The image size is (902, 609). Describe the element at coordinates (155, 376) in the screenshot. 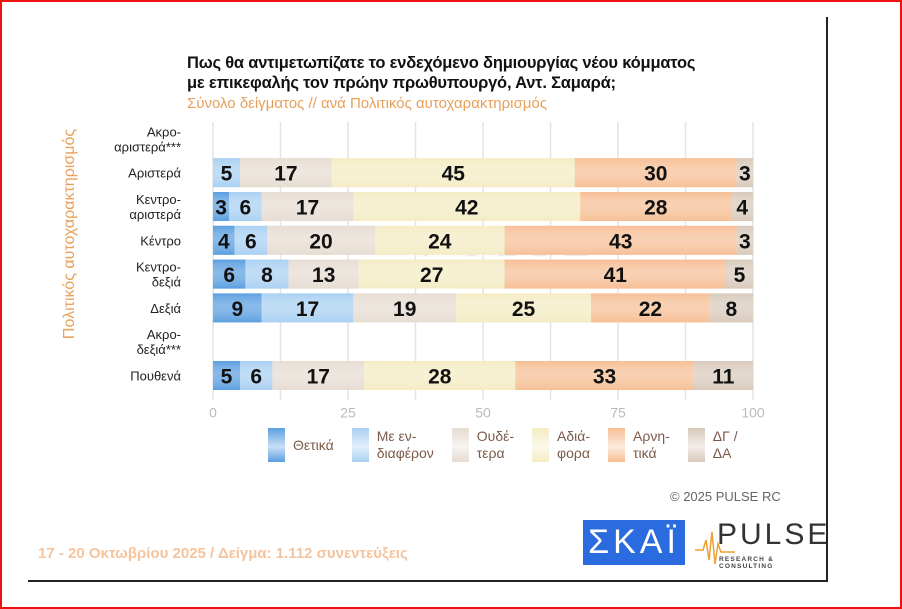

I see `category-label: Πουθενά` at that location.